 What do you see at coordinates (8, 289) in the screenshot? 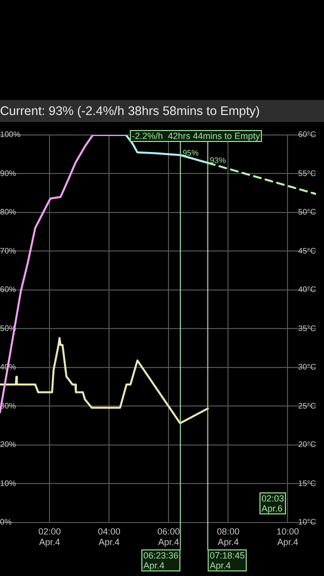
I see `y-tick-label: 60%` at bounding box center [8, 289].